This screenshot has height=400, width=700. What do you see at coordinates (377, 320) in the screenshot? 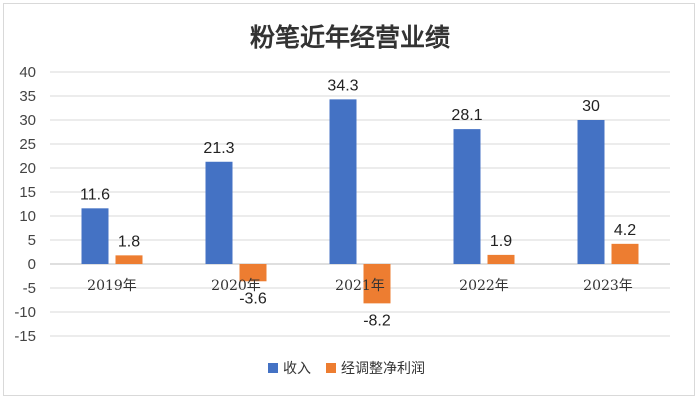
I see `data-label: -8.2` at bounding box center [377, 320].